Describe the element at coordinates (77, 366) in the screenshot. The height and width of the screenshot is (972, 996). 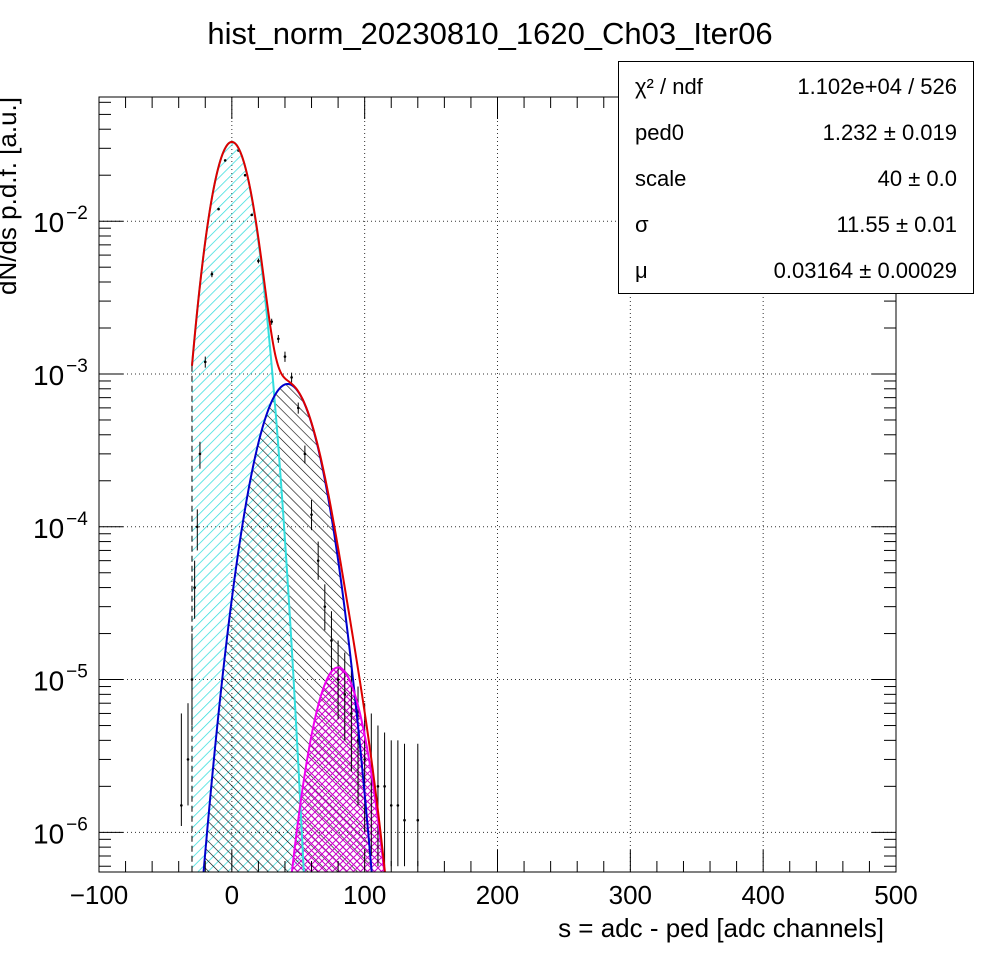
I see `y-tick-exponent: −3` at that location.